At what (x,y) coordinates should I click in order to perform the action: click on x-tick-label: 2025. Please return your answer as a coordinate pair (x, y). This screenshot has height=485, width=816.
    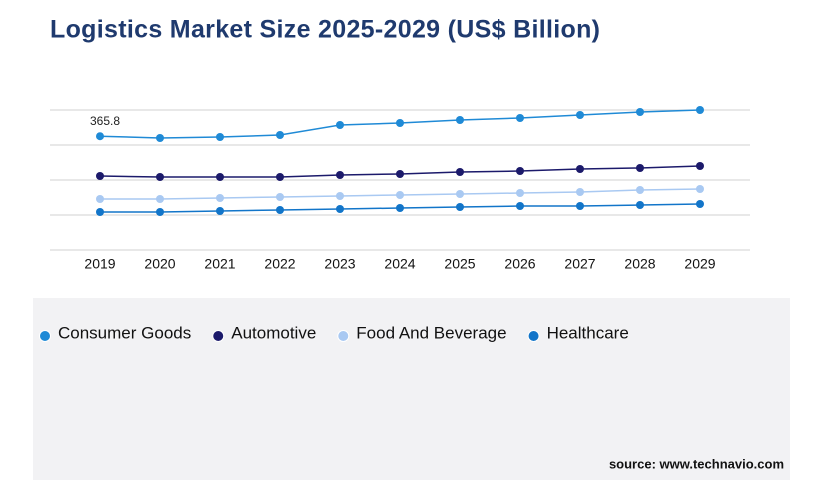
    Looking at the image, I should click on (459, 264).